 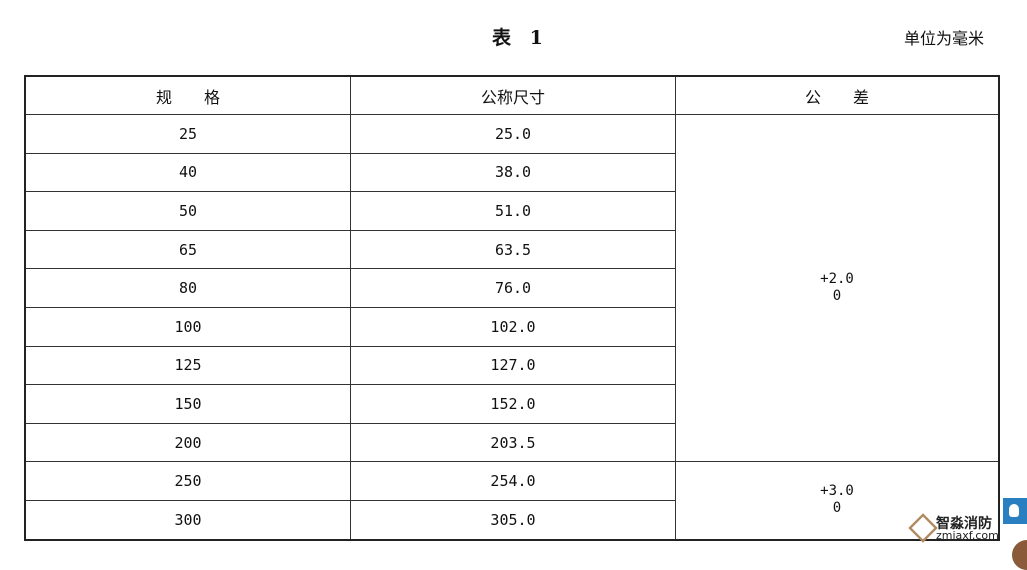 What do you see at coordinates (837, 279) in the screenshot?
I see `tolerance-upper: +2.0` at bounding box center [837, 279].